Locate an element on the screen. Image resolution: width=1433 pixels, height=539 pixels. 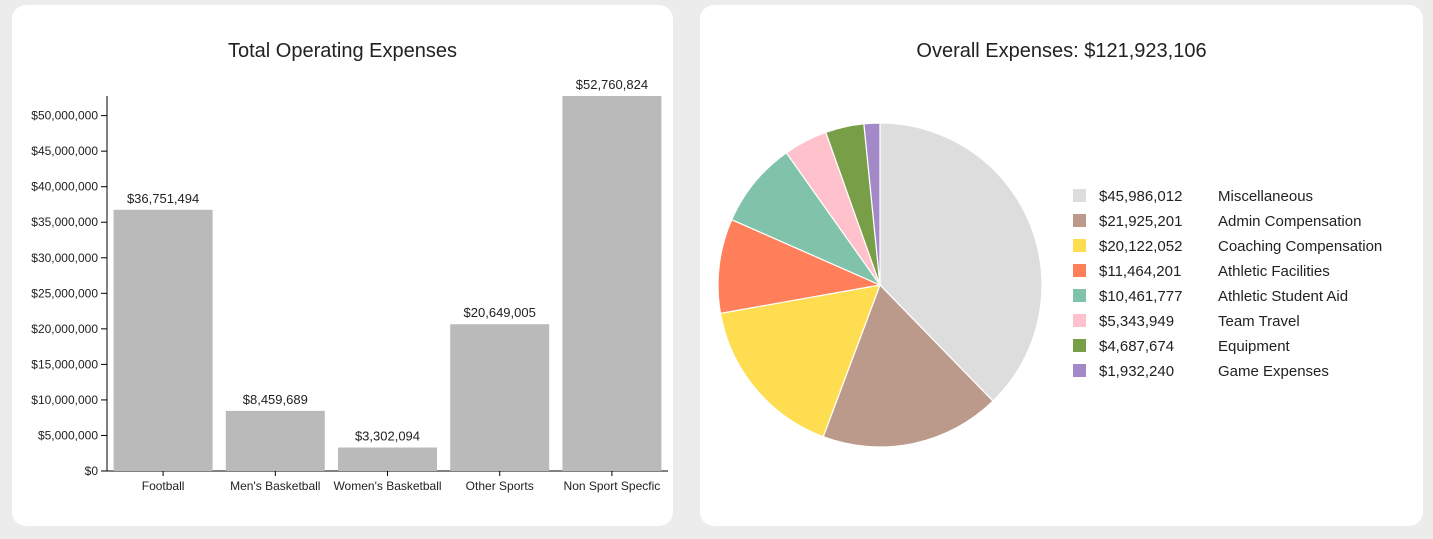
legend-amount: $5,343,949 is located at coordinates (1137, 321).